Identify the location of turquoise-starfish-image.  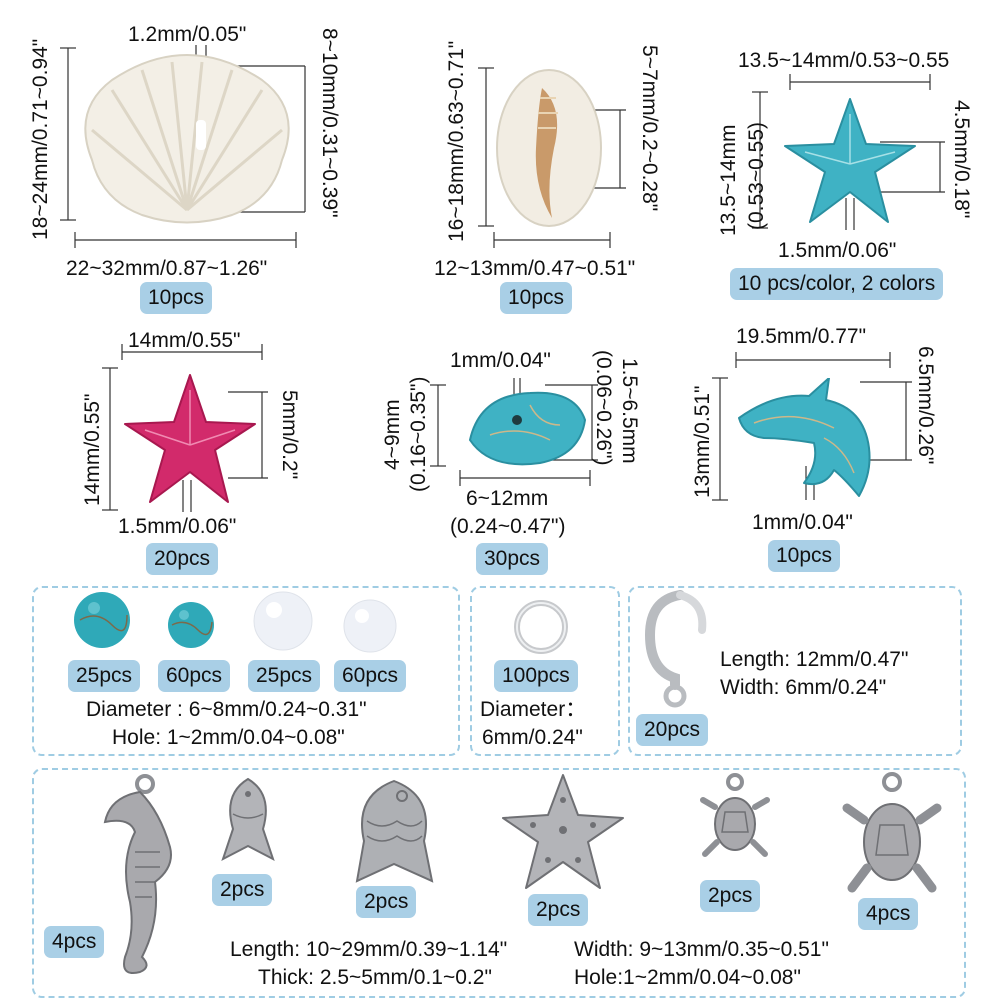
(850, 160).